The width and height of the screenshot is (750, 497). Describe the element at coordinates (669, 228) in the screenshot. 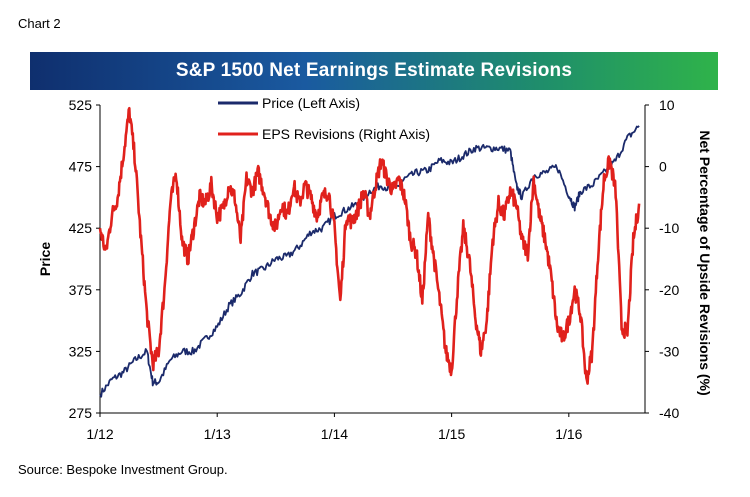

I see `right-y-tick-label: -10` at that location.